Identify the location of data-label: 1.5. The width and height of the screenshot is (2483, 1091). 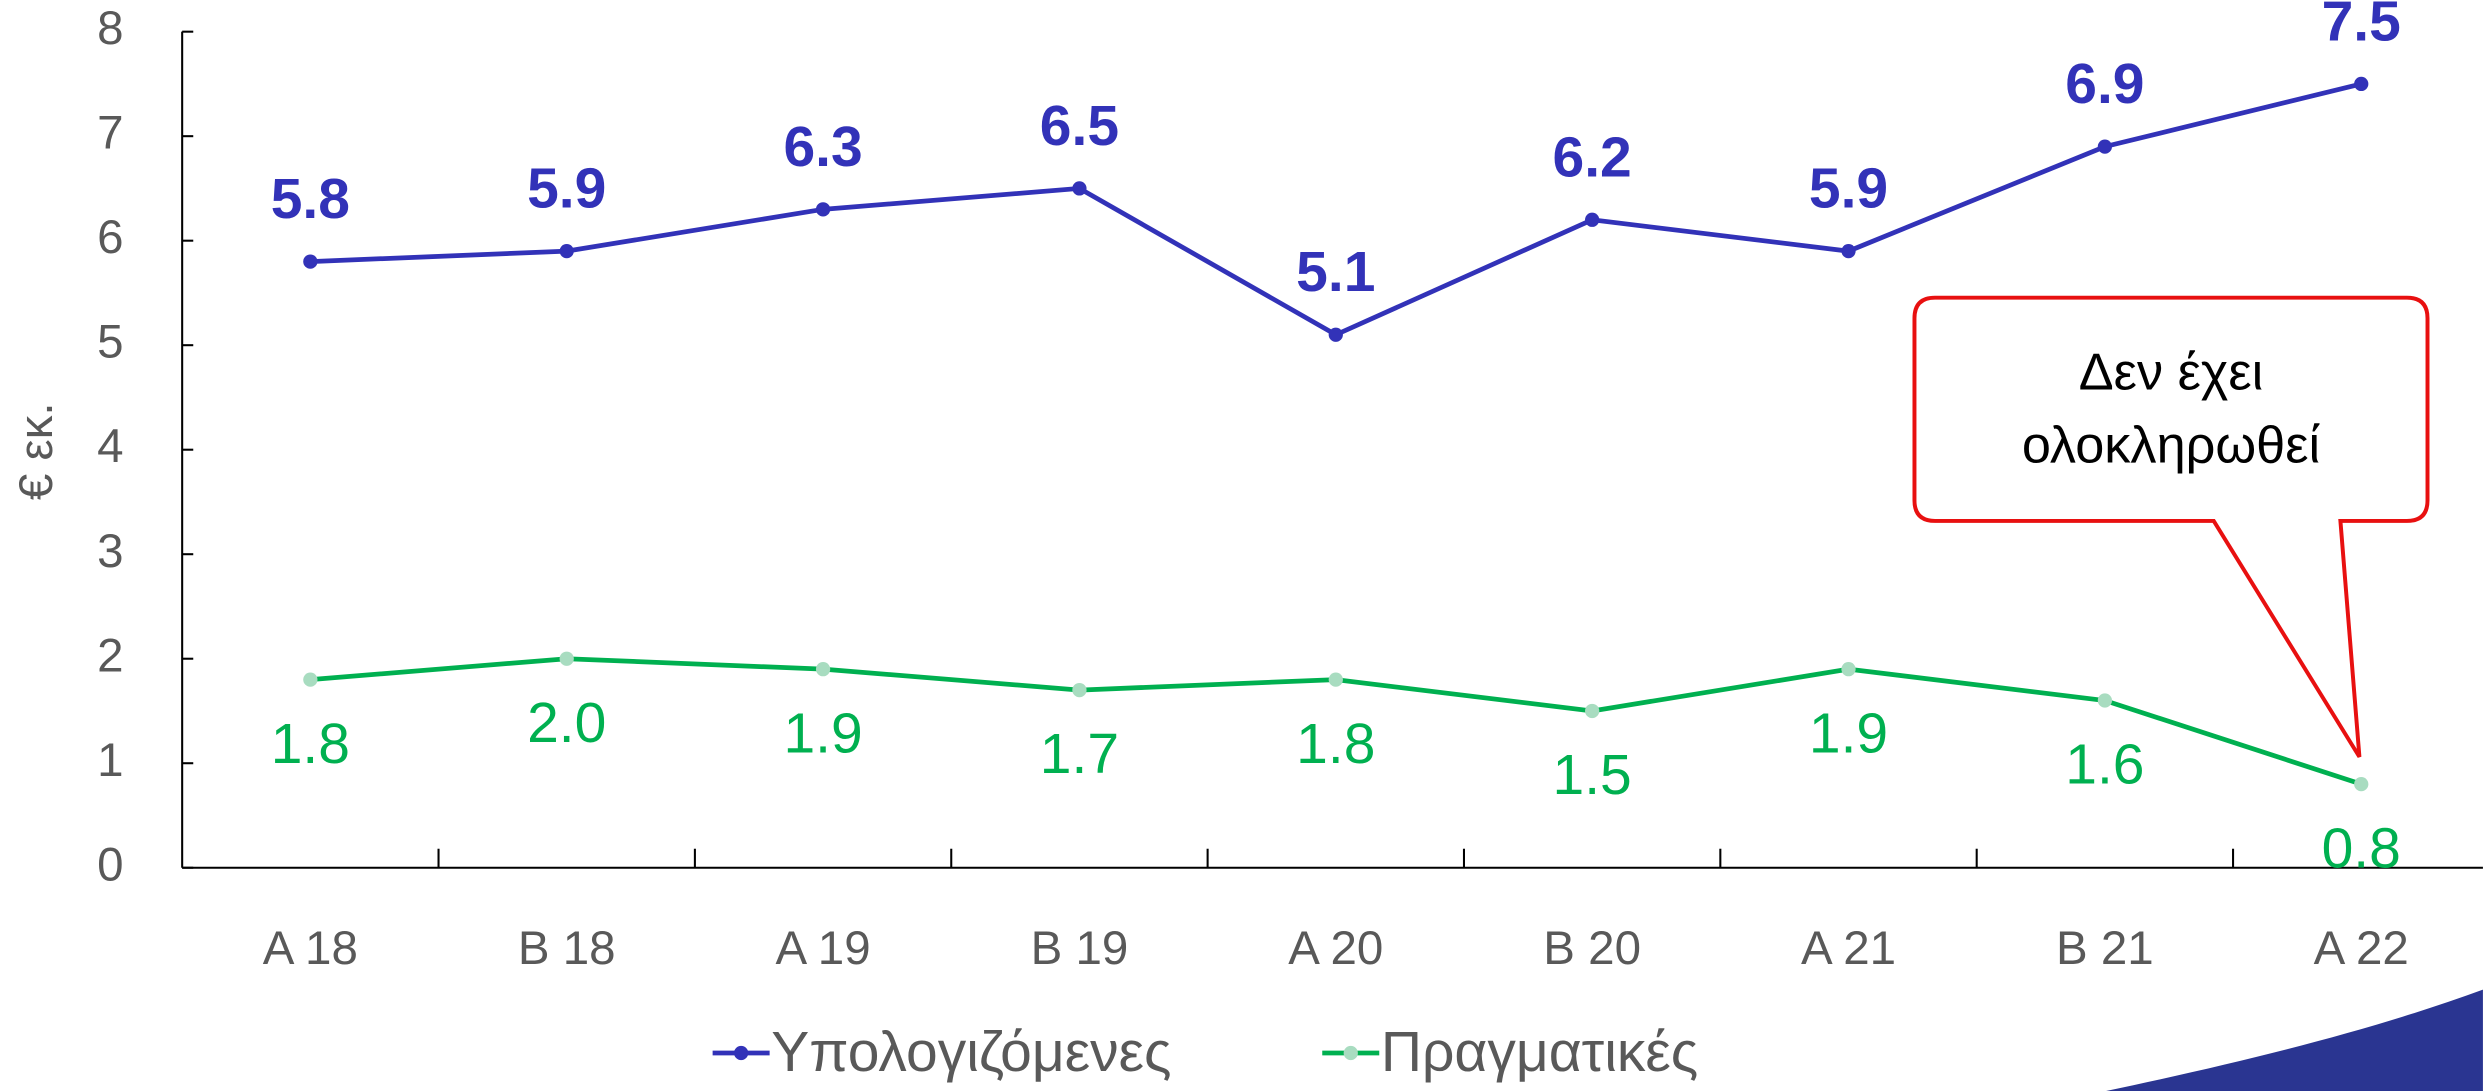
(1592, 775).